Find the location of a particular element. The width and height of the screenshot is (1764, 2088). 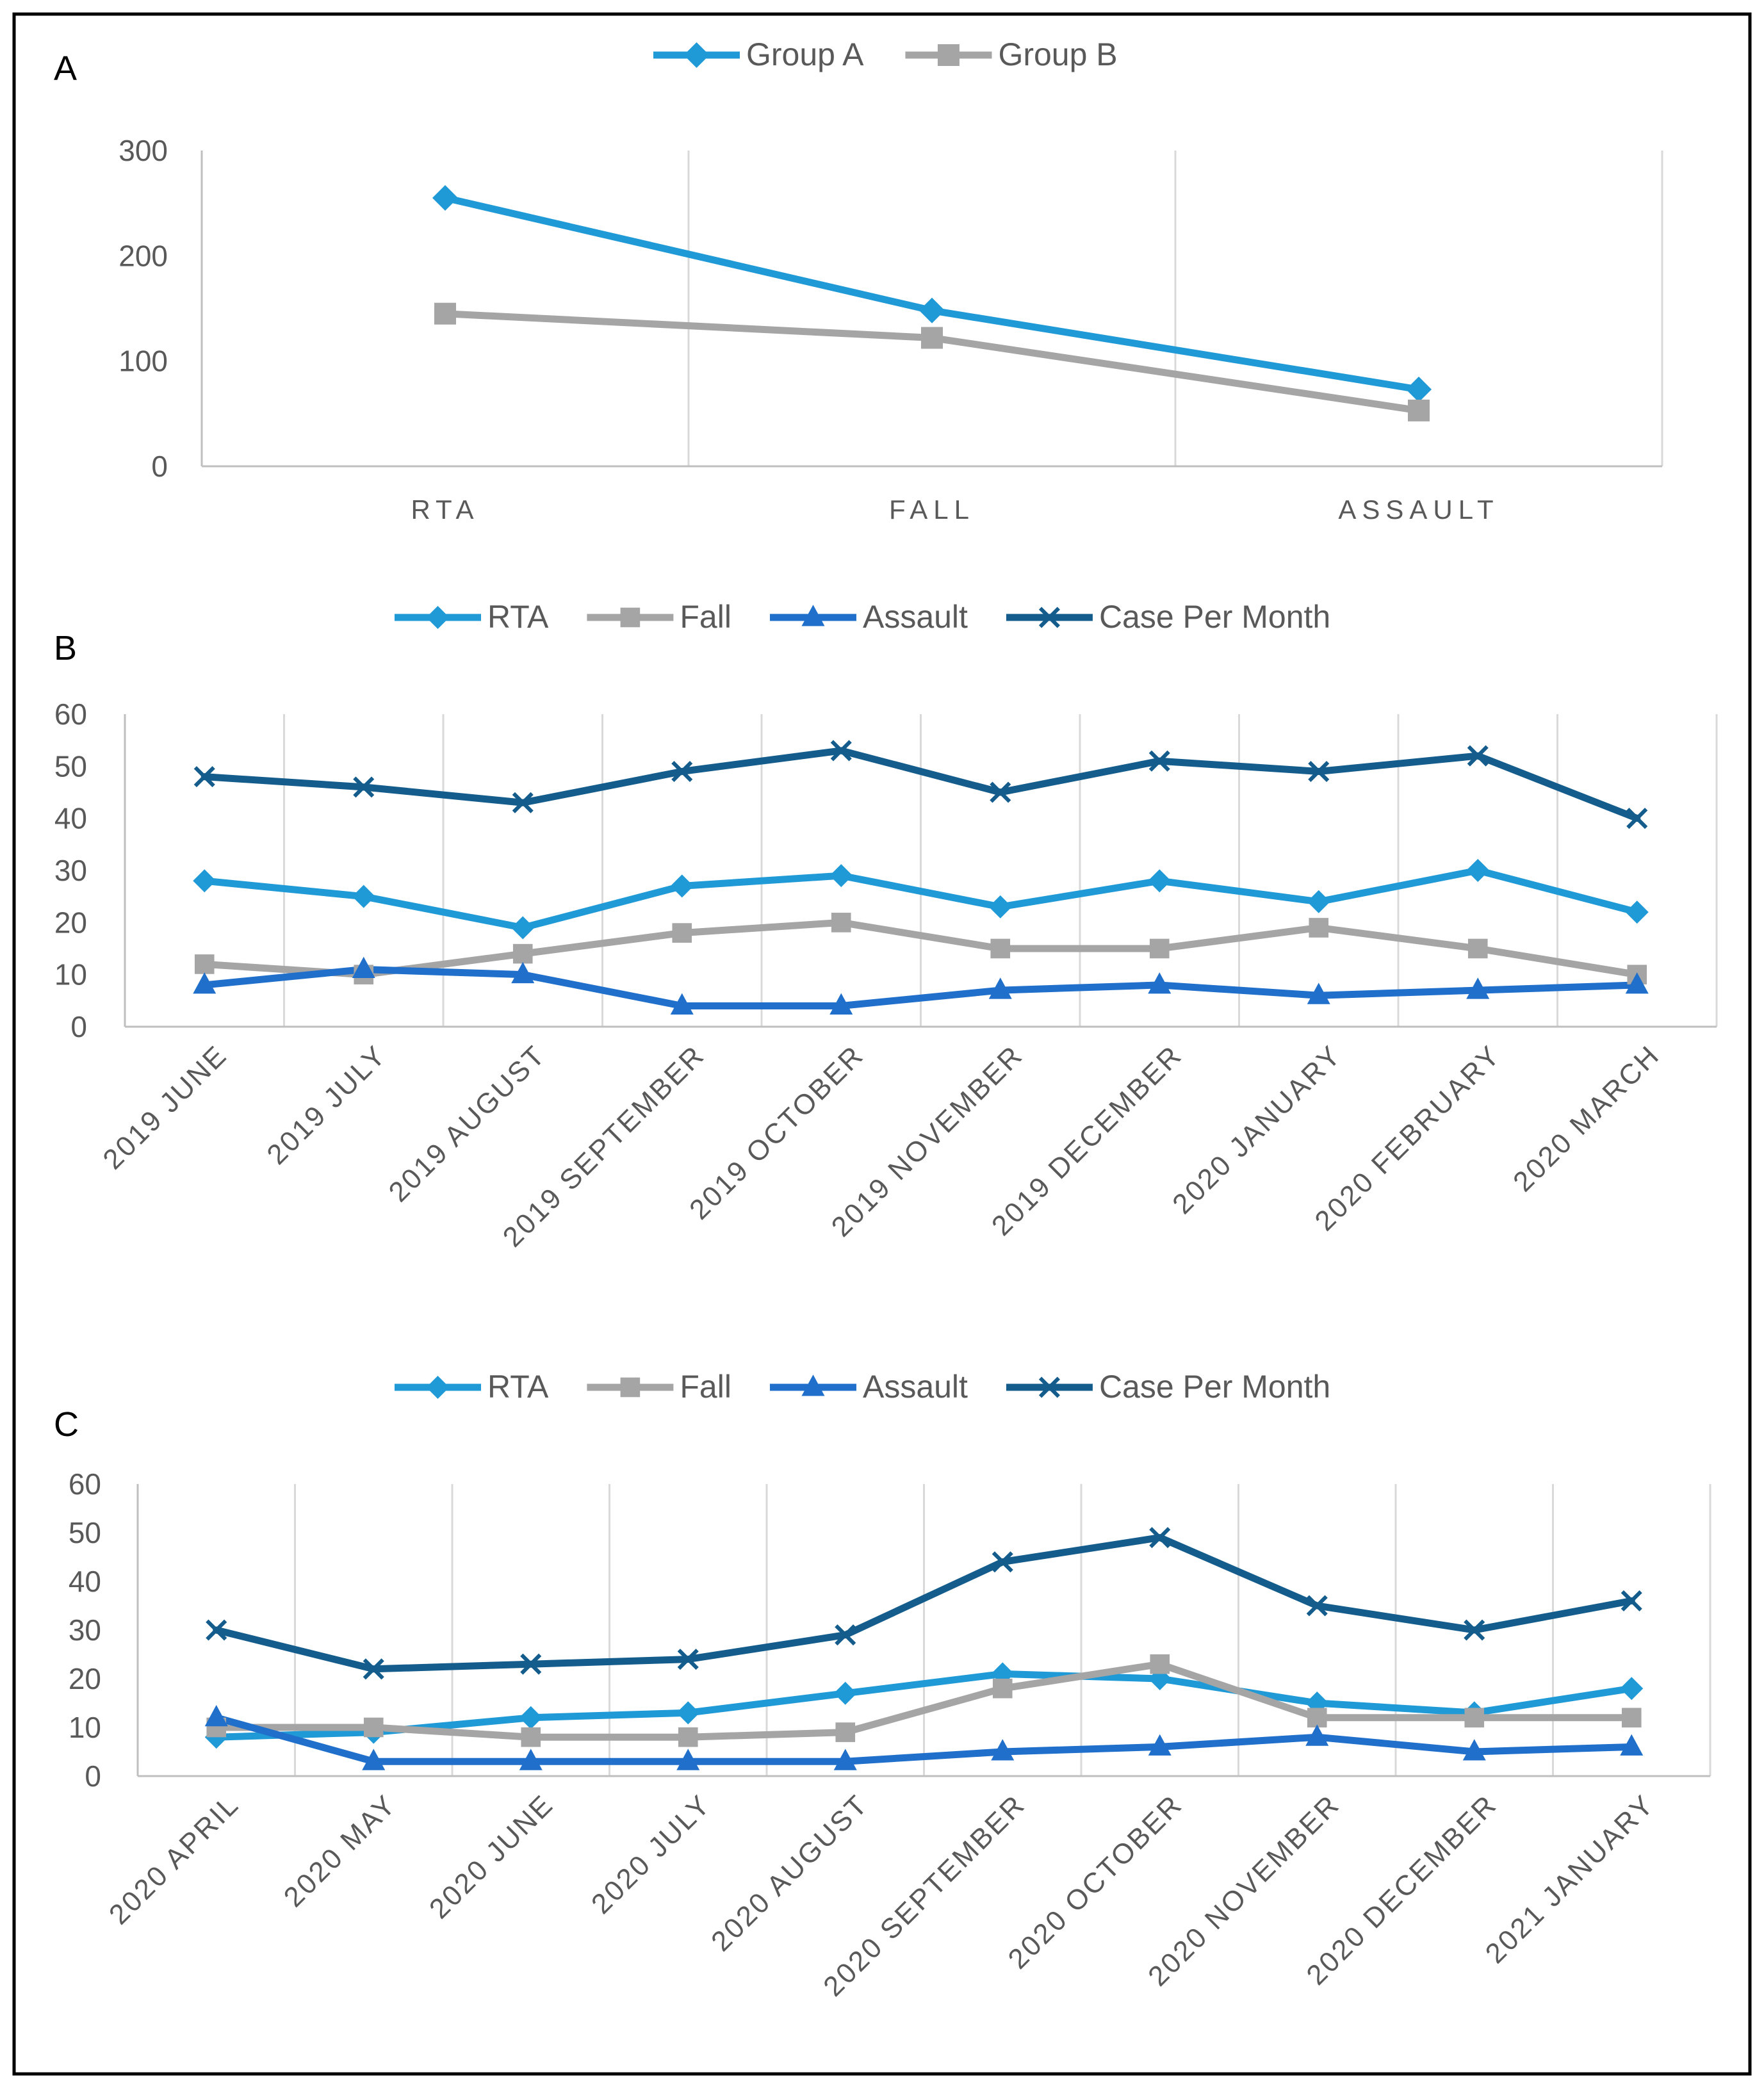

legend: RTA Fall Assault Case Per Month is located at coordinates (862, 1387).